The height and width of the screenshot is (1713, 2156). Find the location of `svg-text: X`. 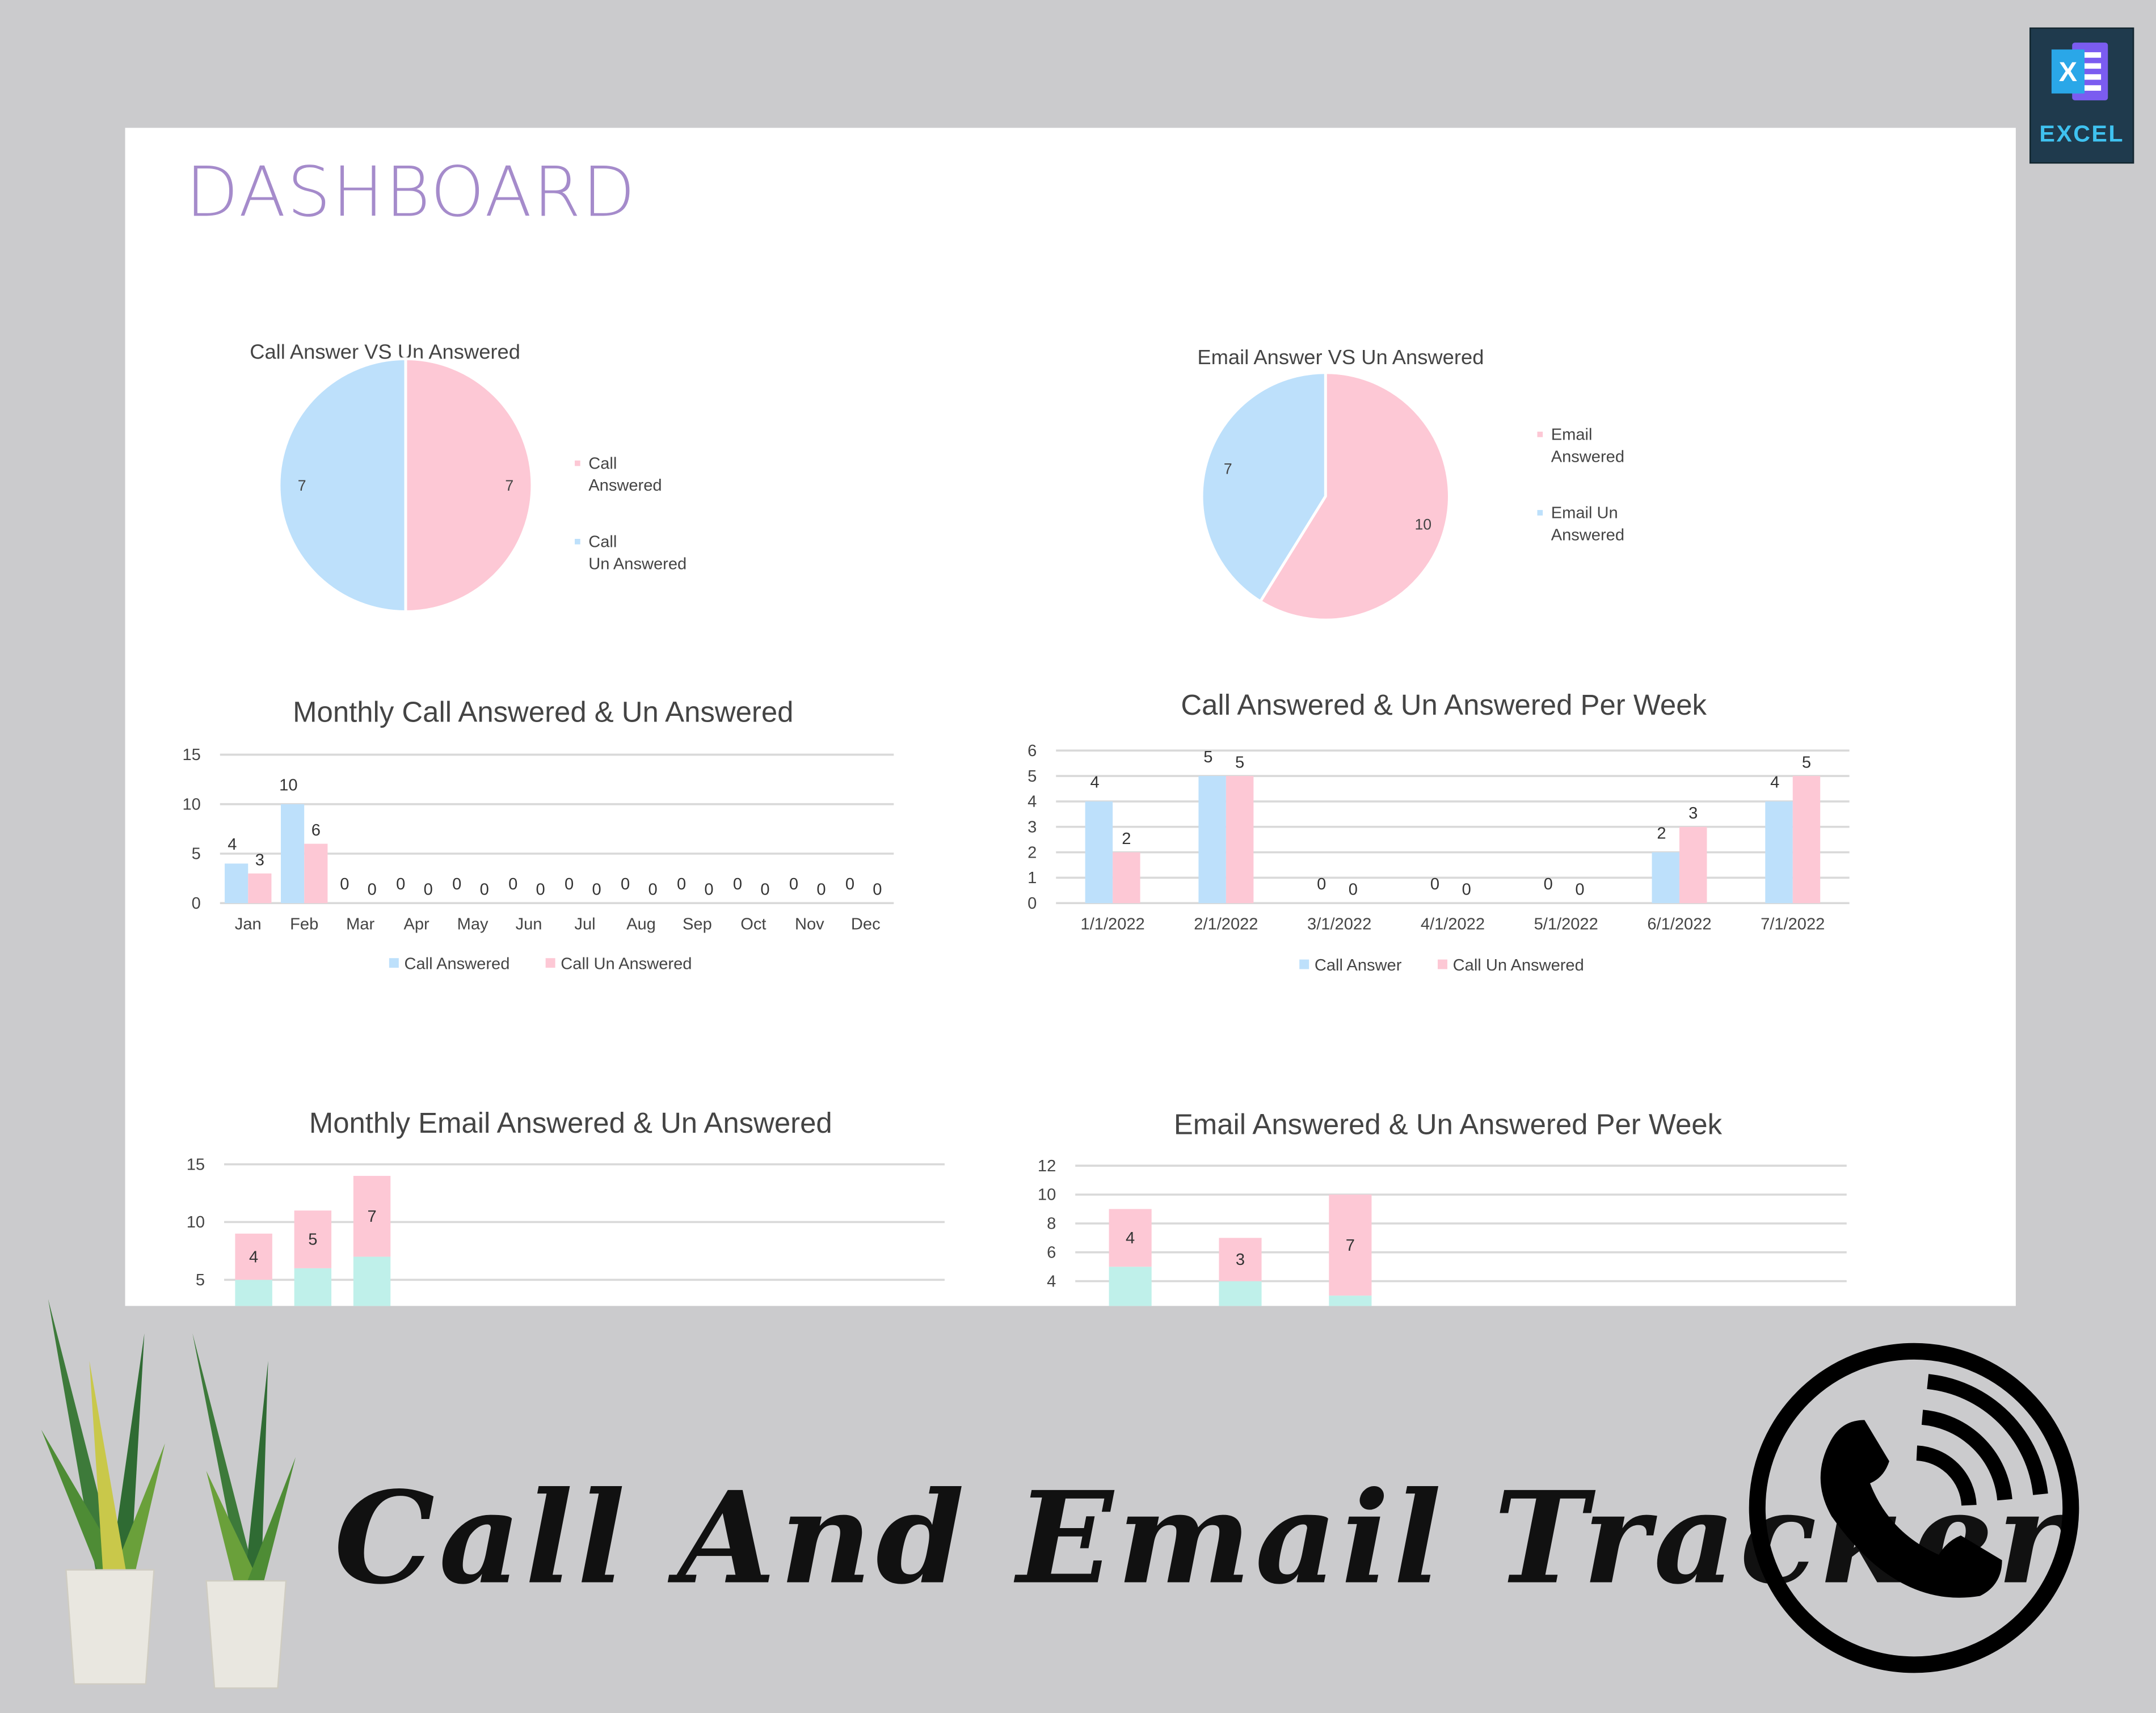

svg-text: X is located at coordinates (2068, 72).